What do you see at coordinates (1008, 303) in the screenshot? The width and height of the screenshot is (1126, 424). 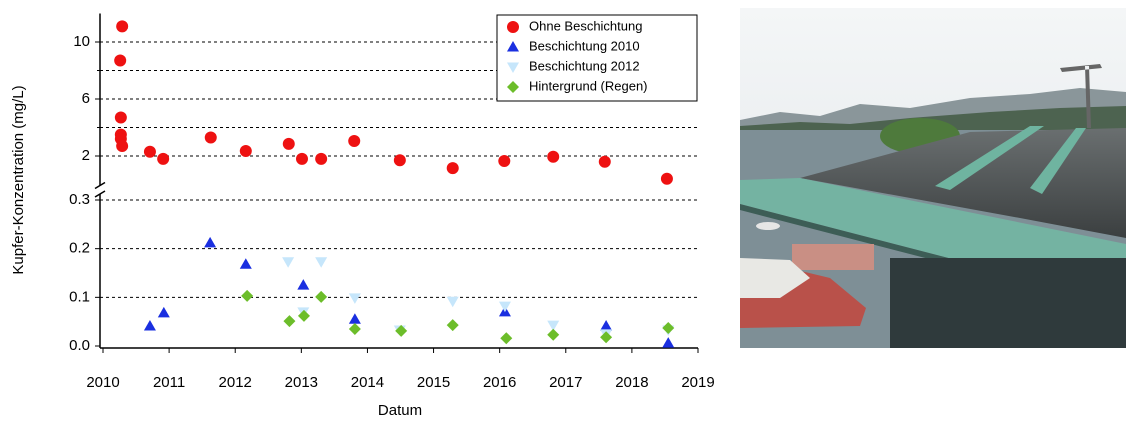 I see `pier` at bounding box center [1008, 303].